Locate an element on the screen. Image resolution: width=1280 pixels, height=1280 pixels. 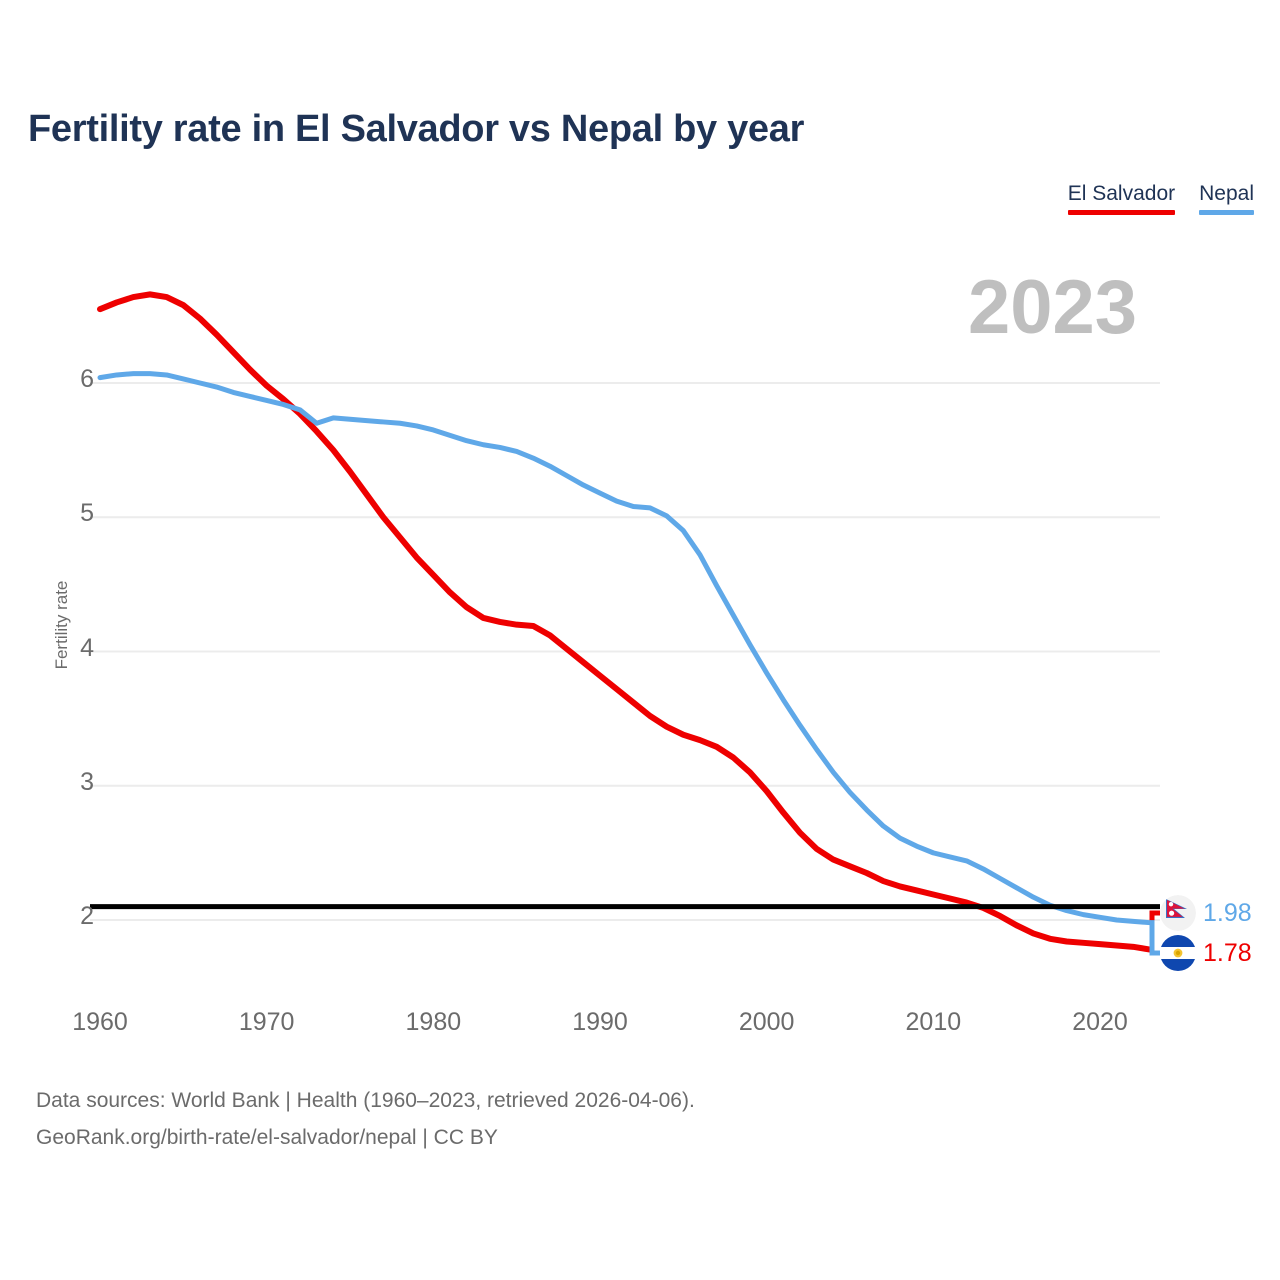
endpoint-value-nepal: 1.98 is located at coordinates (1227, 912).